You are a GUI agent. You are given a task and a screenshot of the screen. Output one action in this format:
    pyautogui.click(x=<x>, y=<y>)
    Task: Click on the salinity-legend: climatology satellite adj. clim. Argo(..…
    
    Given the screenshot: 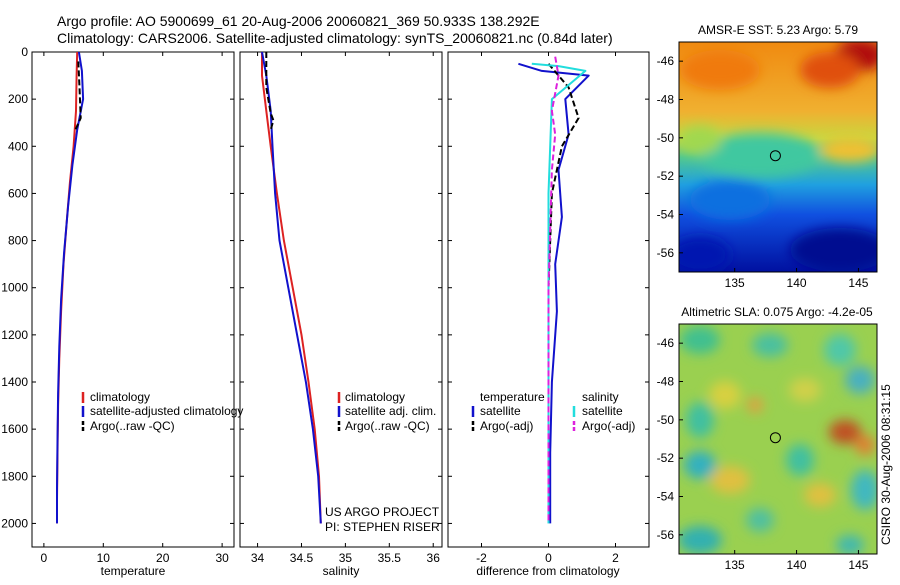 What is the action you would take?
    pyautogui.click(x=386, y=411)
    